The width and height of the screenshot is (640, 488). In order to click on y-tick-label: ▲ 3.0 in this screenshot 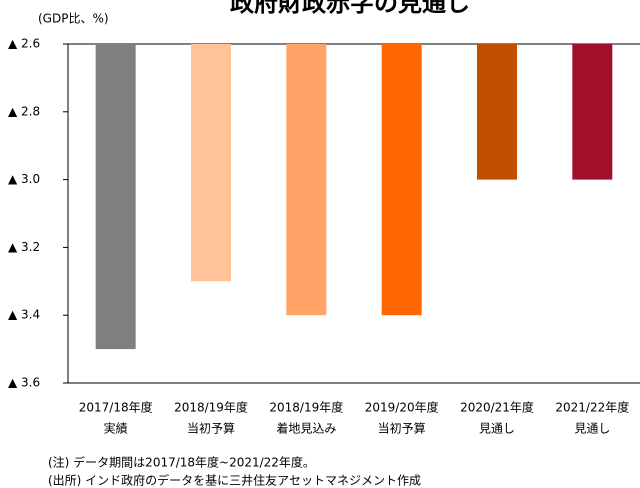, I will do `click(24, 179)`.